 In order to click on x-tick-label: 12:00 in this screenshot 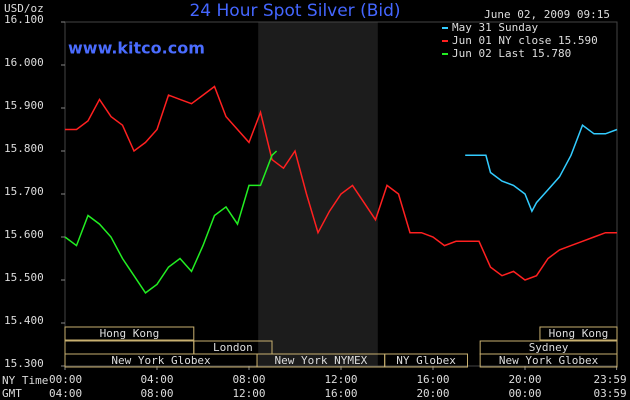, I will do `click(340, 379)`.